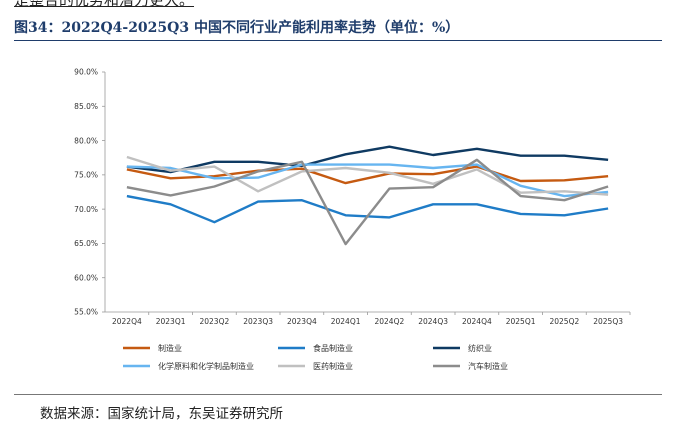 This screenshot has height=426, width=676. I want to click on legend-label: 汽车制造业, so click(488, 366).